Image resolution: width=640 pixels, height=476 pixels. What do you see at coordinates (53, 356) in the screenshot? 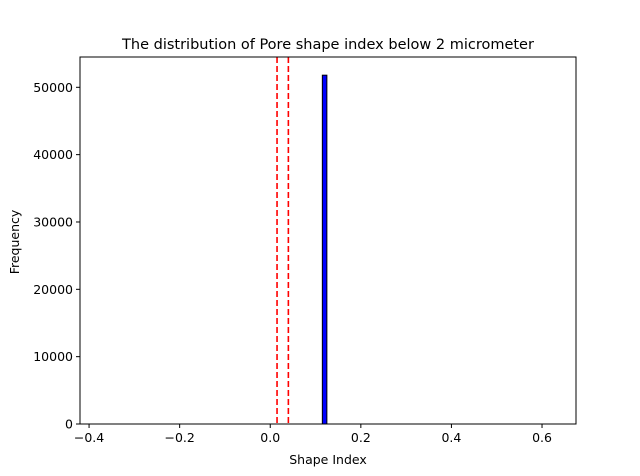
I see `y-tick-label: 10000` at bounding box center [53, 356].